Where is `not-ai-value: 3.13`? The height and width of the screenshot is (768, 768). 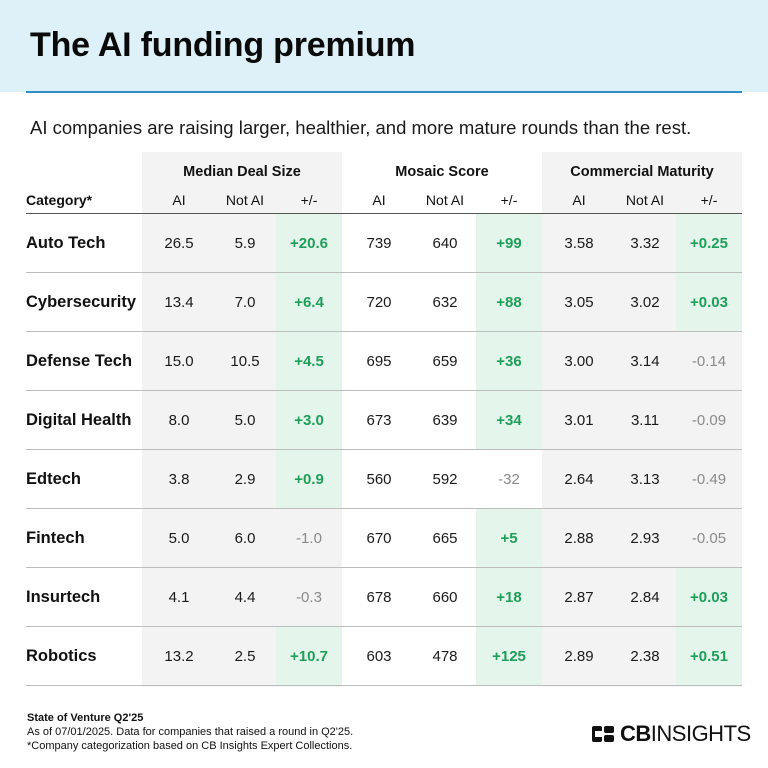 not-ai-value: 3.13 is located at coordinates (645, 479).